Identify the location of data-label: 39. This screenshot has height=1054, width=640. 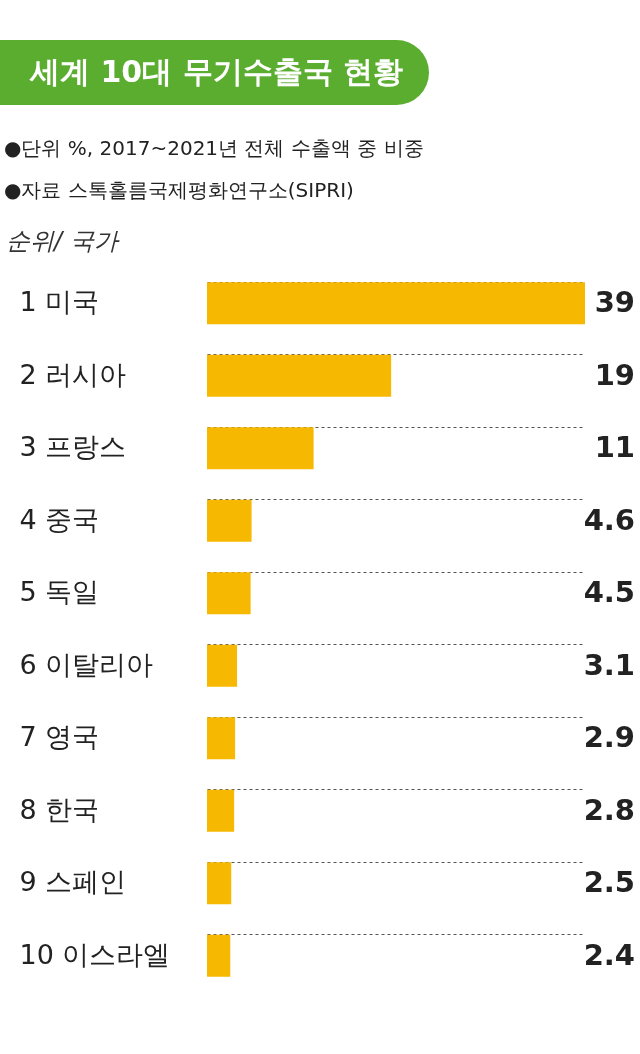
(614, 302).